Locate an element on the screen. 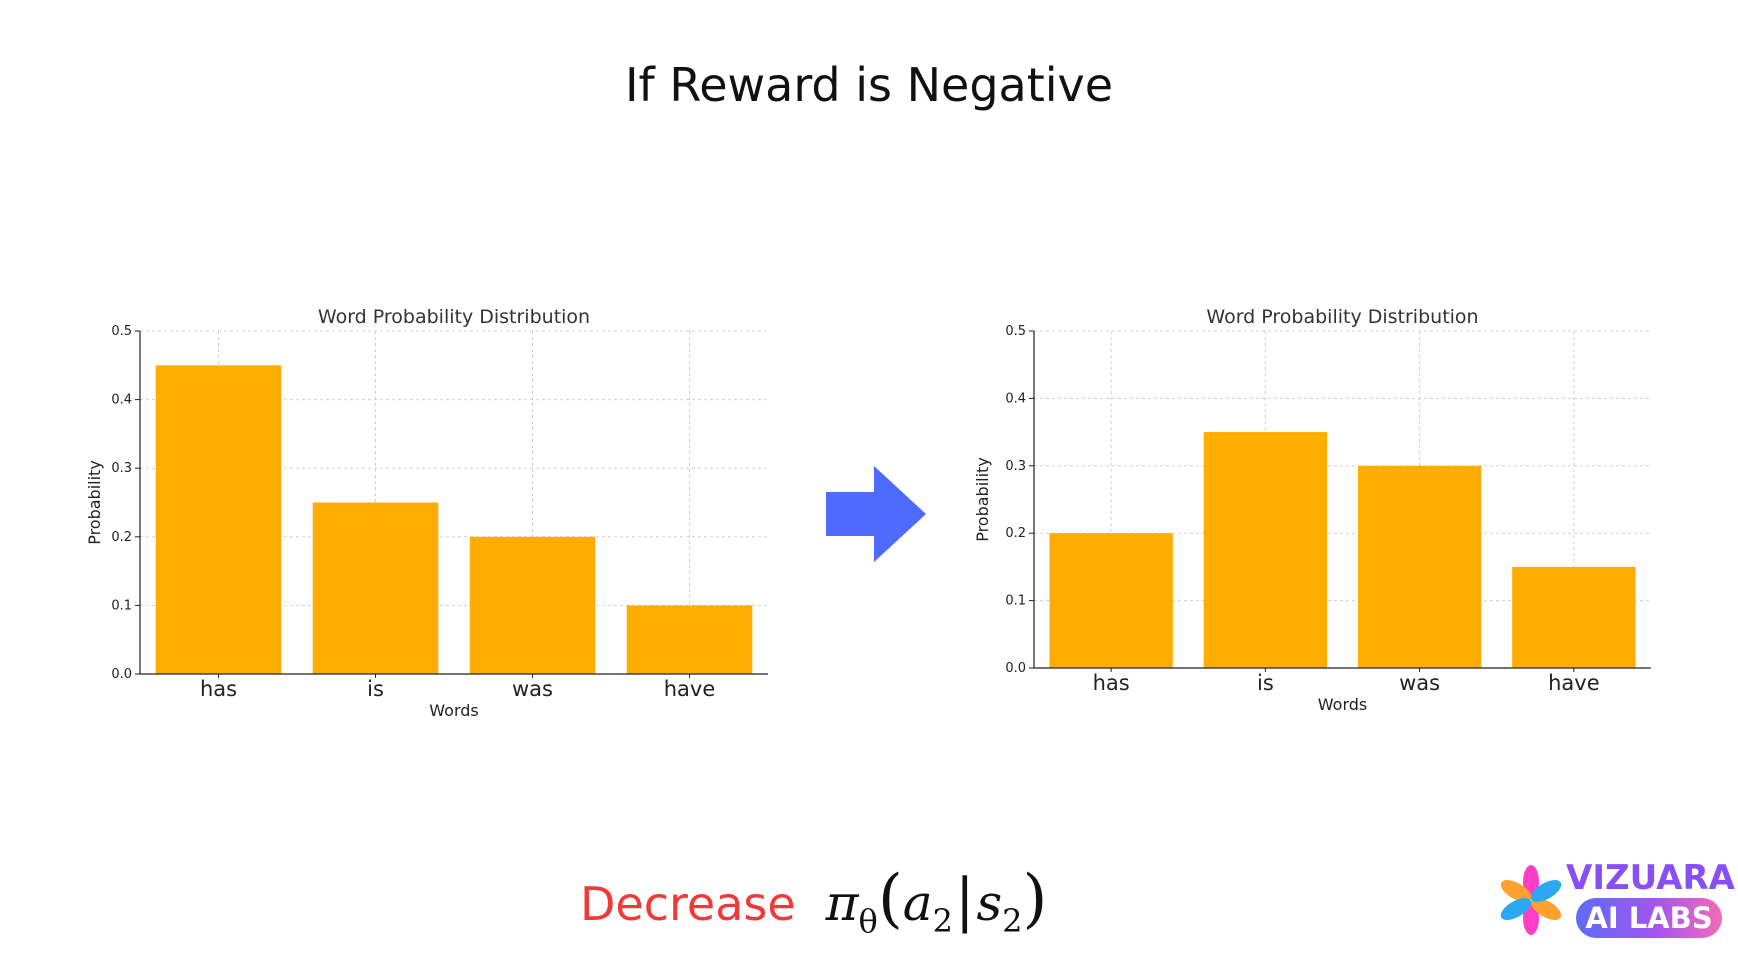 The height and width of the screenshot is (970, 1738). vizuara-logo: VIZUARA AI LABS is located at coordinates (1615, 910).